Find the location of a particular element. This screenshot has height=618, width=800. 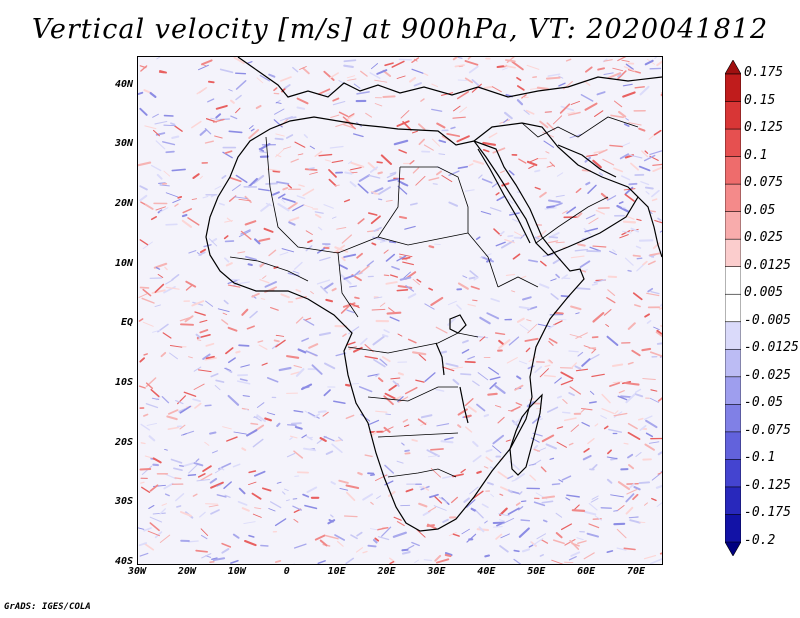

colorbar-swatch is located at coordinates (733, 473).